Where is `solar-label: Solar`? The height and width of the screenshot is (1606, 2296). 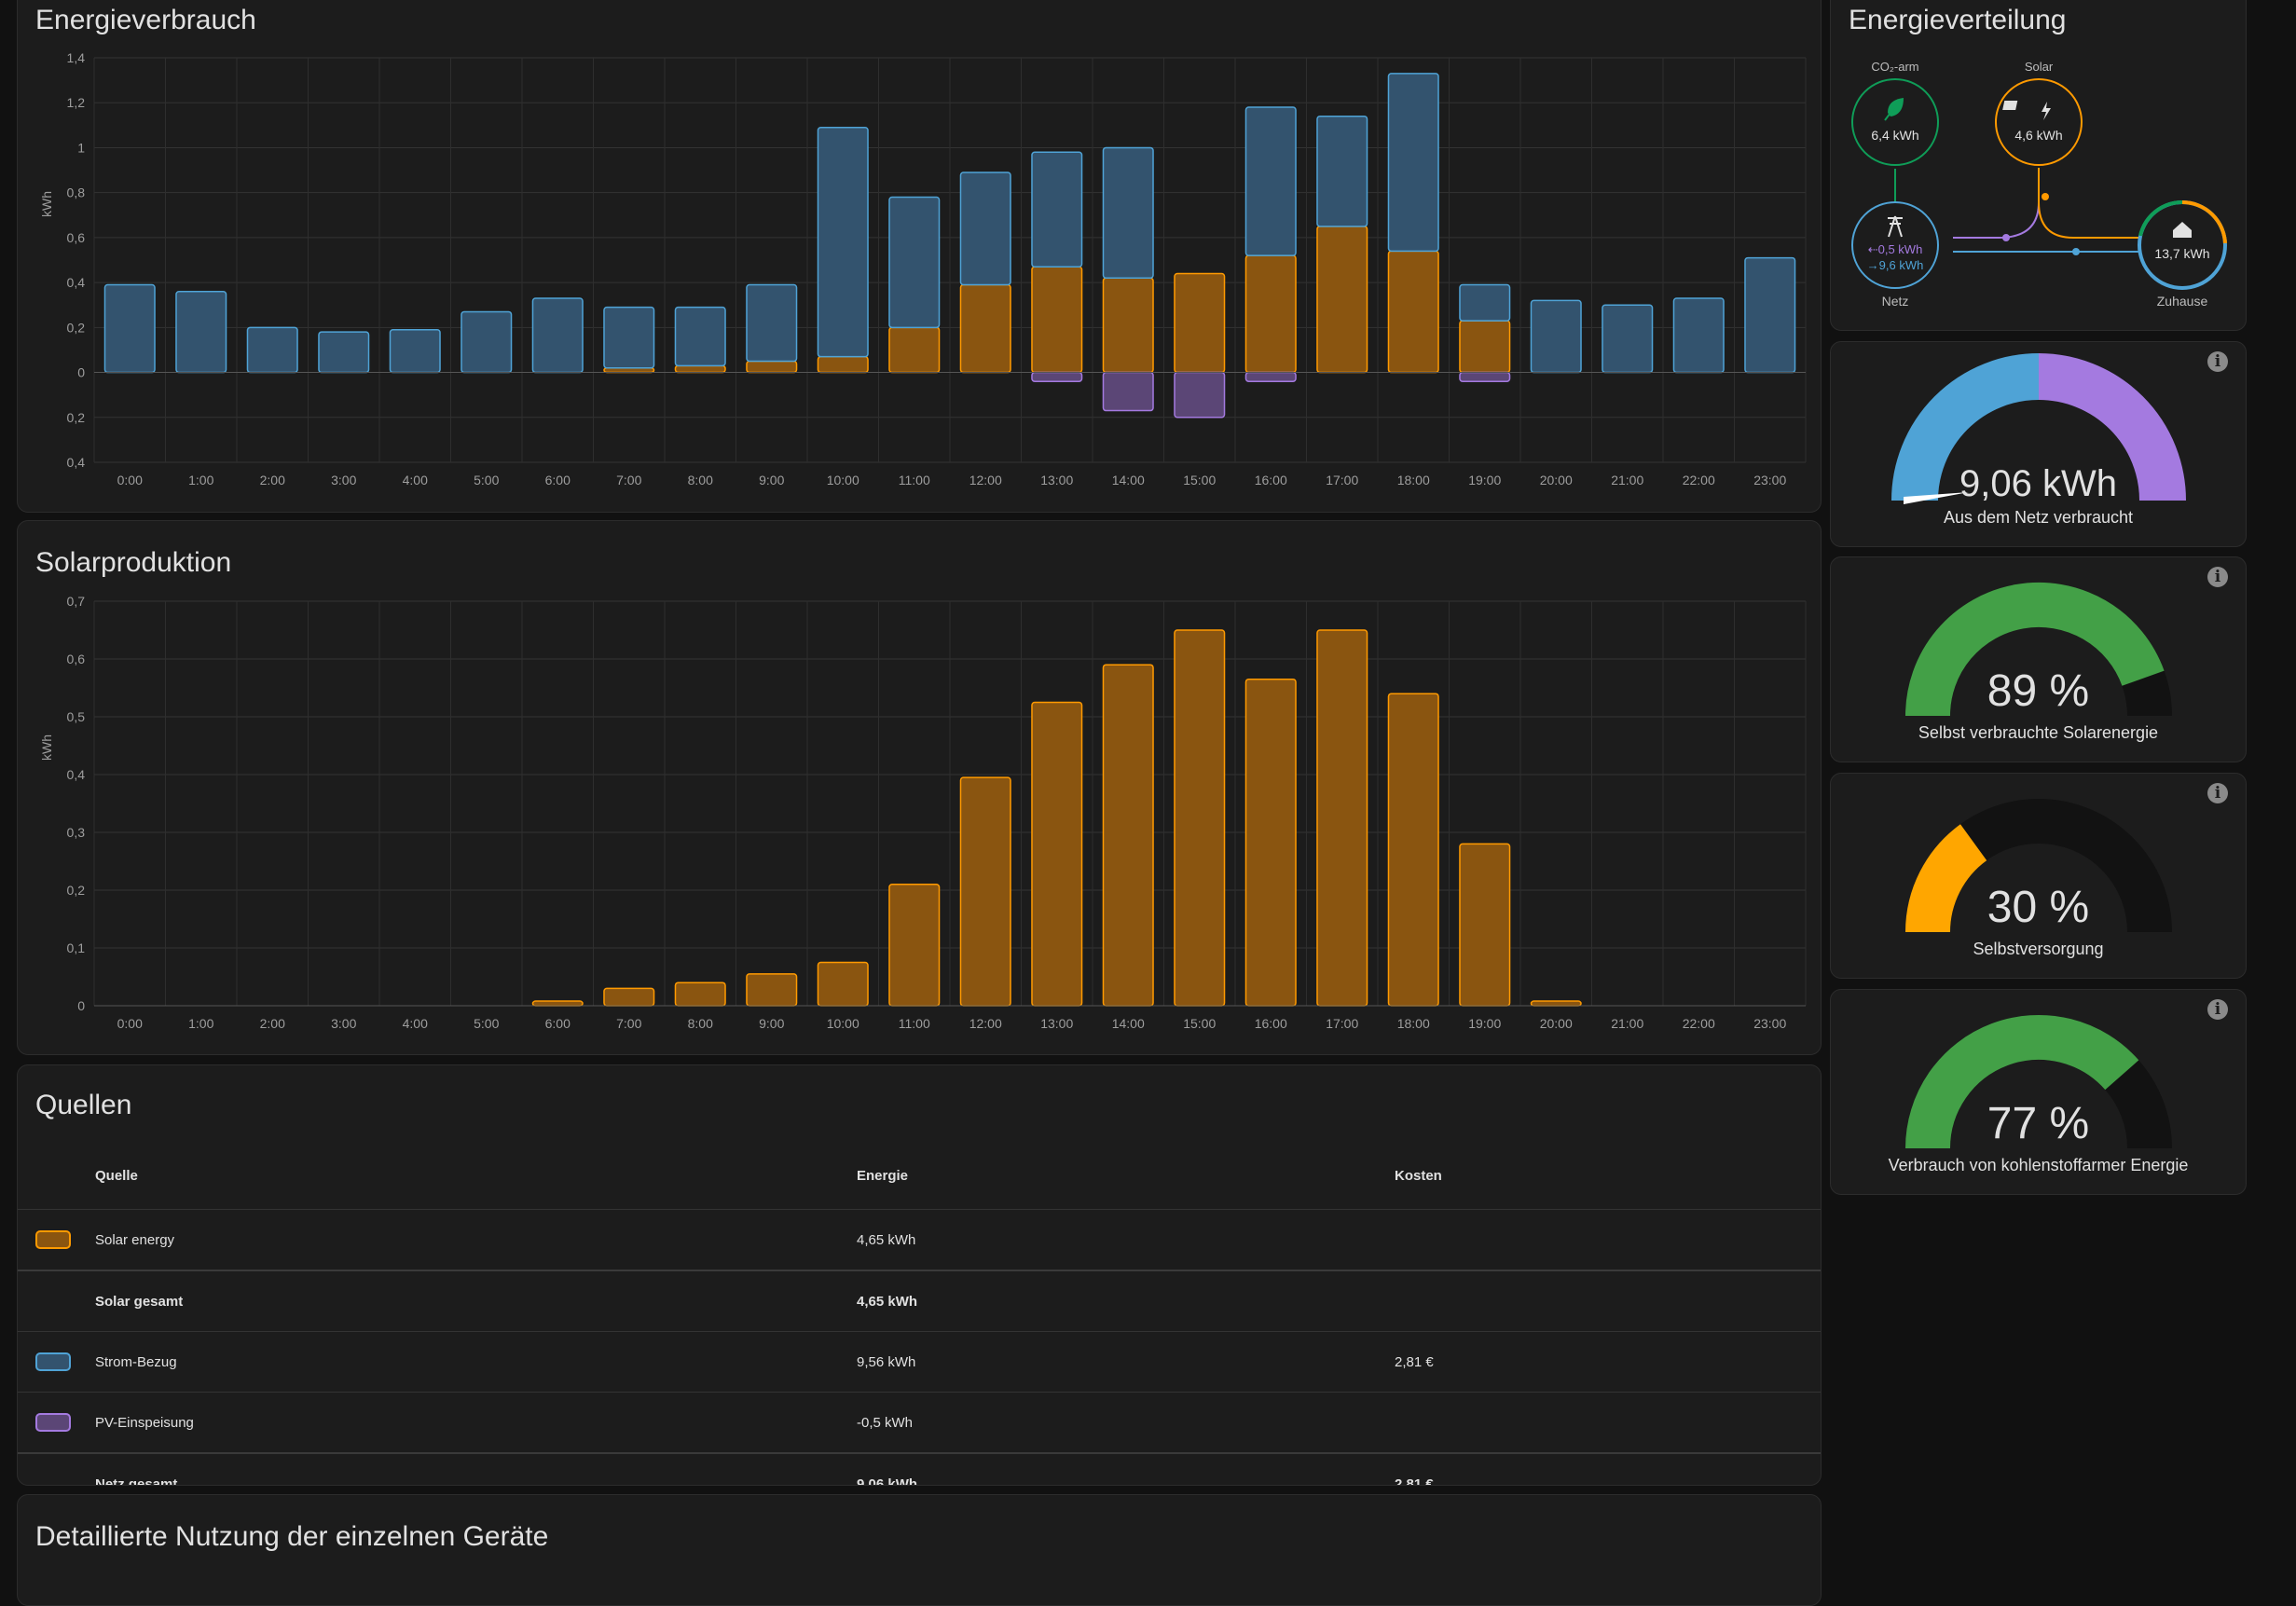 solar-label: Solar is located at coordinates (2039, 67).